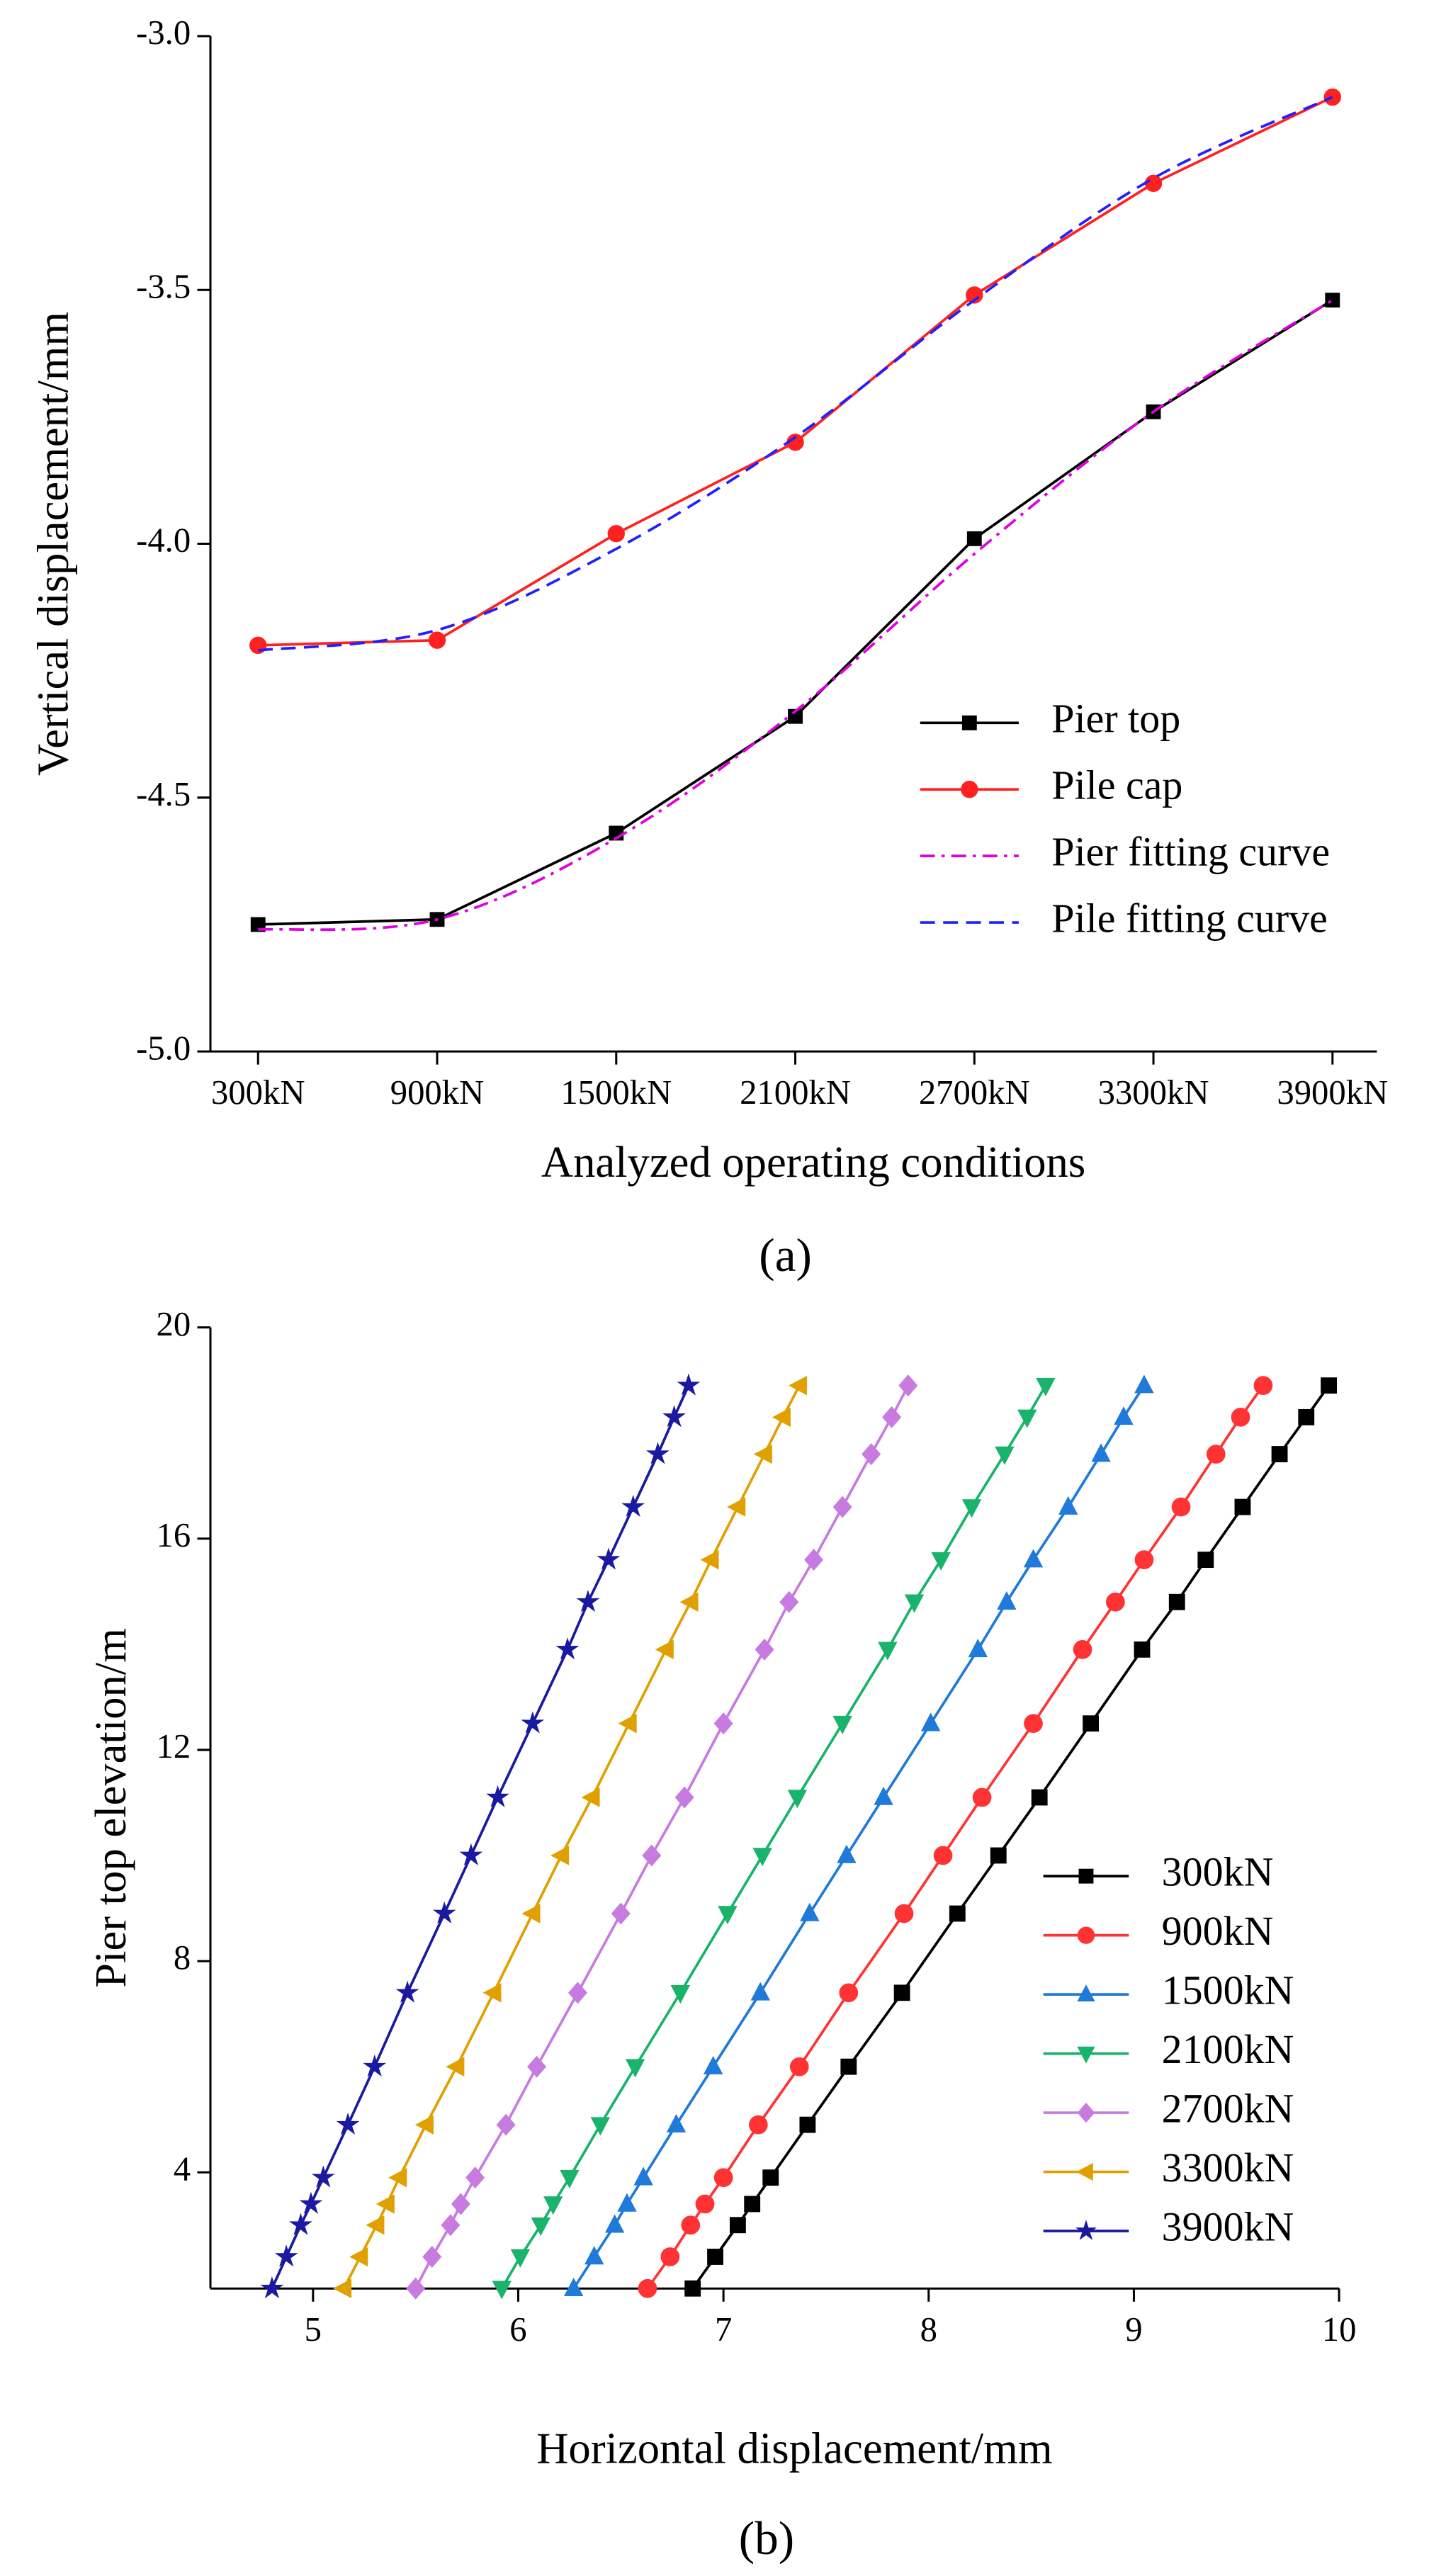 Image resolution: width=1446 pixels, height=2576 pixels. Describe the element at coordinates (1115, 719) in the screenshot. I see `legend-label: Pier top` at that location.